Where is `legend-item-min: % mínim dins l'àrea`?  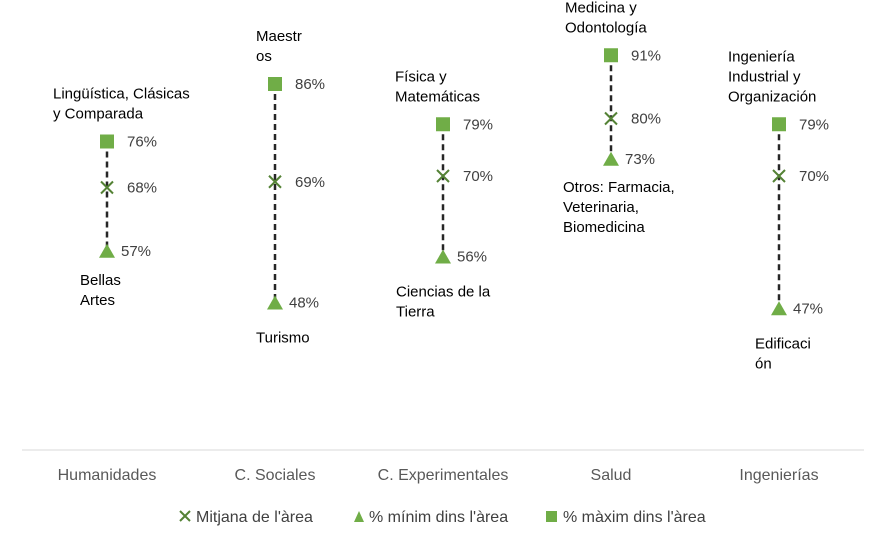 legend-item-min: % mínim dins l'àrea is located at coordinates (431, 517).